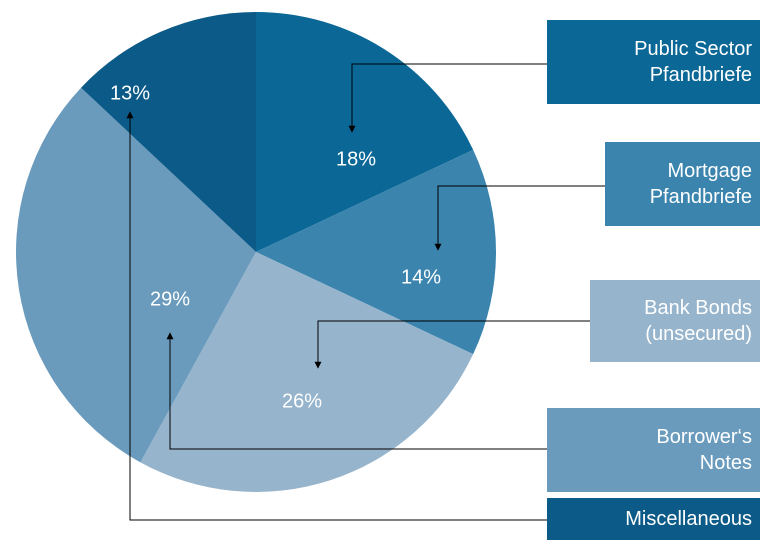 This screenshot has height=546, width=769. I want to click on legend-label: Bank Bonds (unsecured), so click(698, 321).